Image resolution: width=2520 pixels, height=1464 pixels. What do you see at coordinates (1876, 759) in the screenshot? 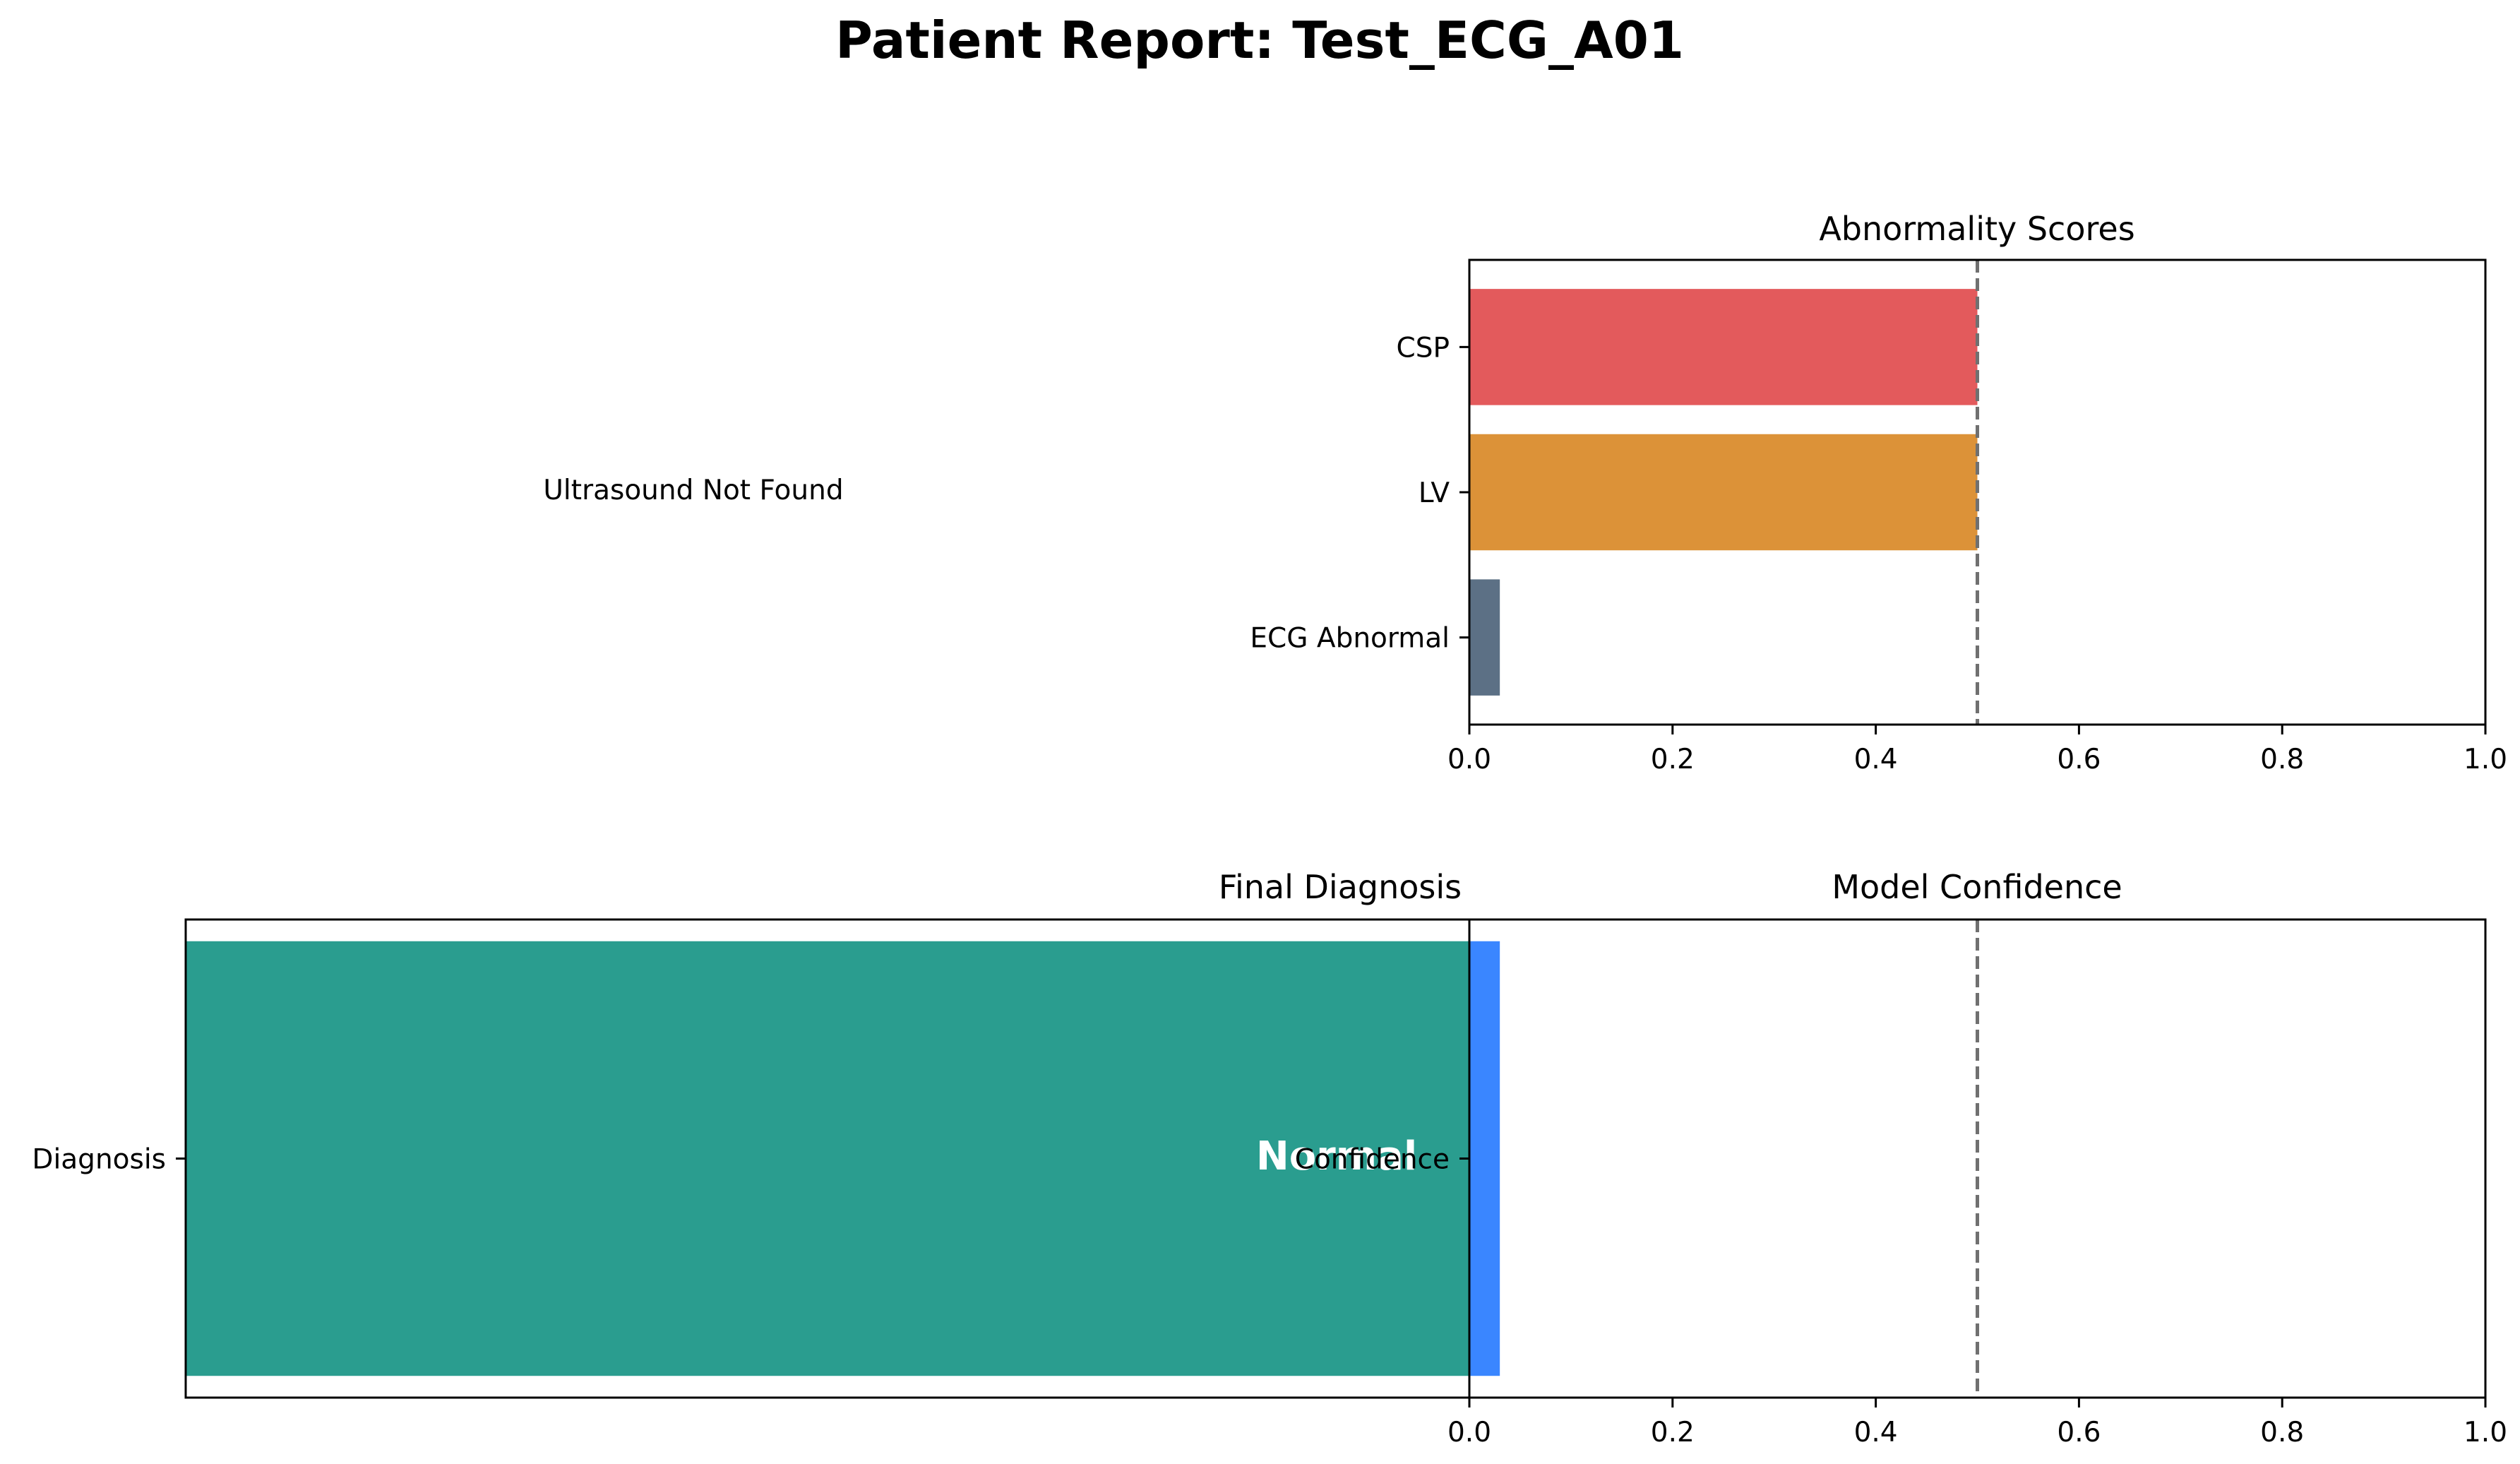
I see `scores-xtick-label: 0.4` at bounding box center [1876, 759].